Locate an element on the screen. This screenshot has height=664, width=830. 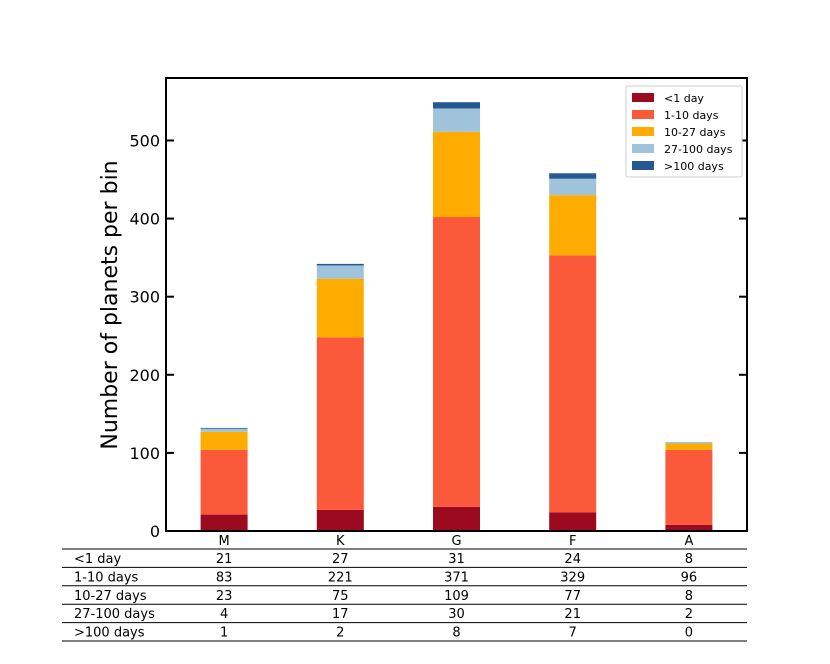
bar-G-10-27-days is located at coordinates (456, 174).